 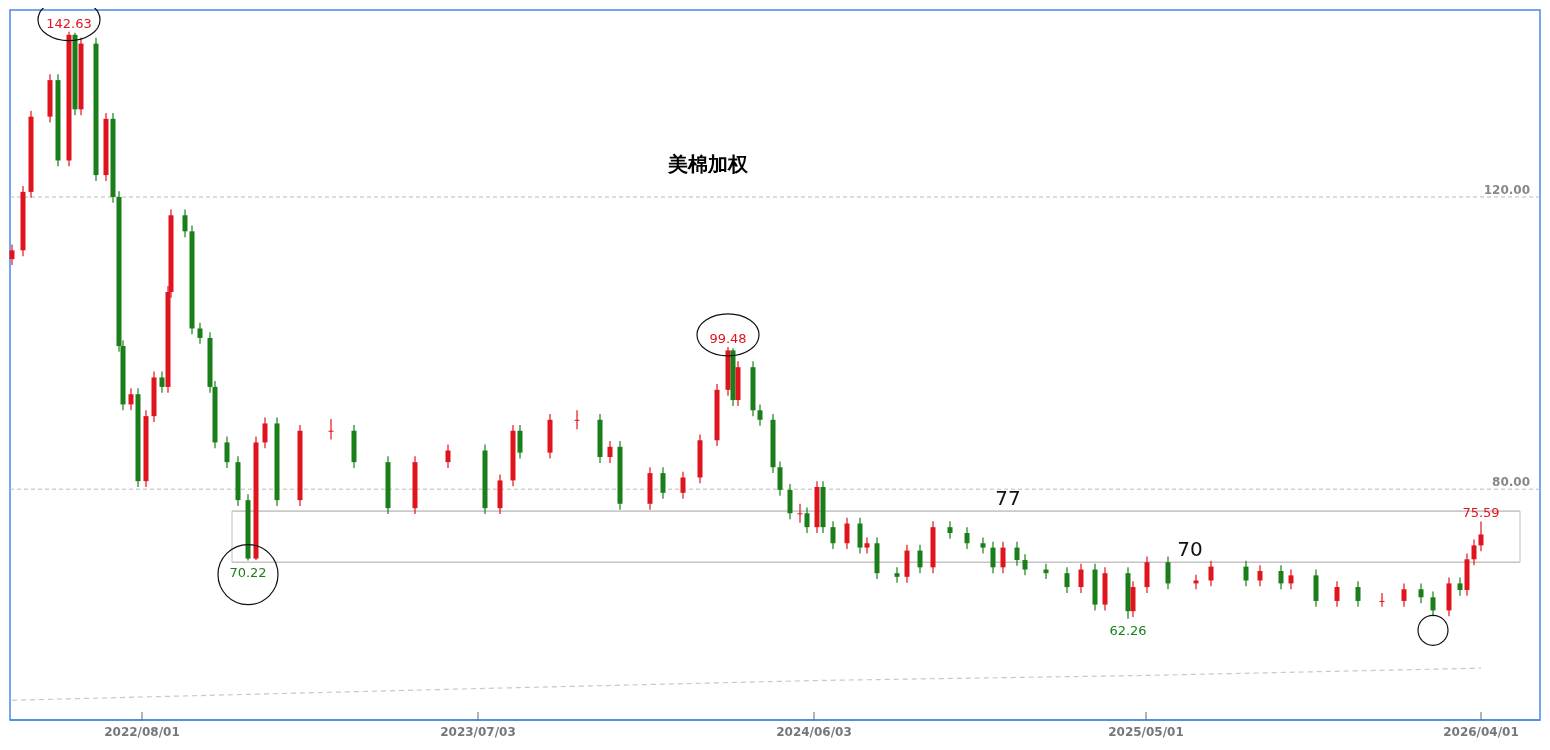 I want to click on ref-line-label: 70, so click(x=1190, y=549).